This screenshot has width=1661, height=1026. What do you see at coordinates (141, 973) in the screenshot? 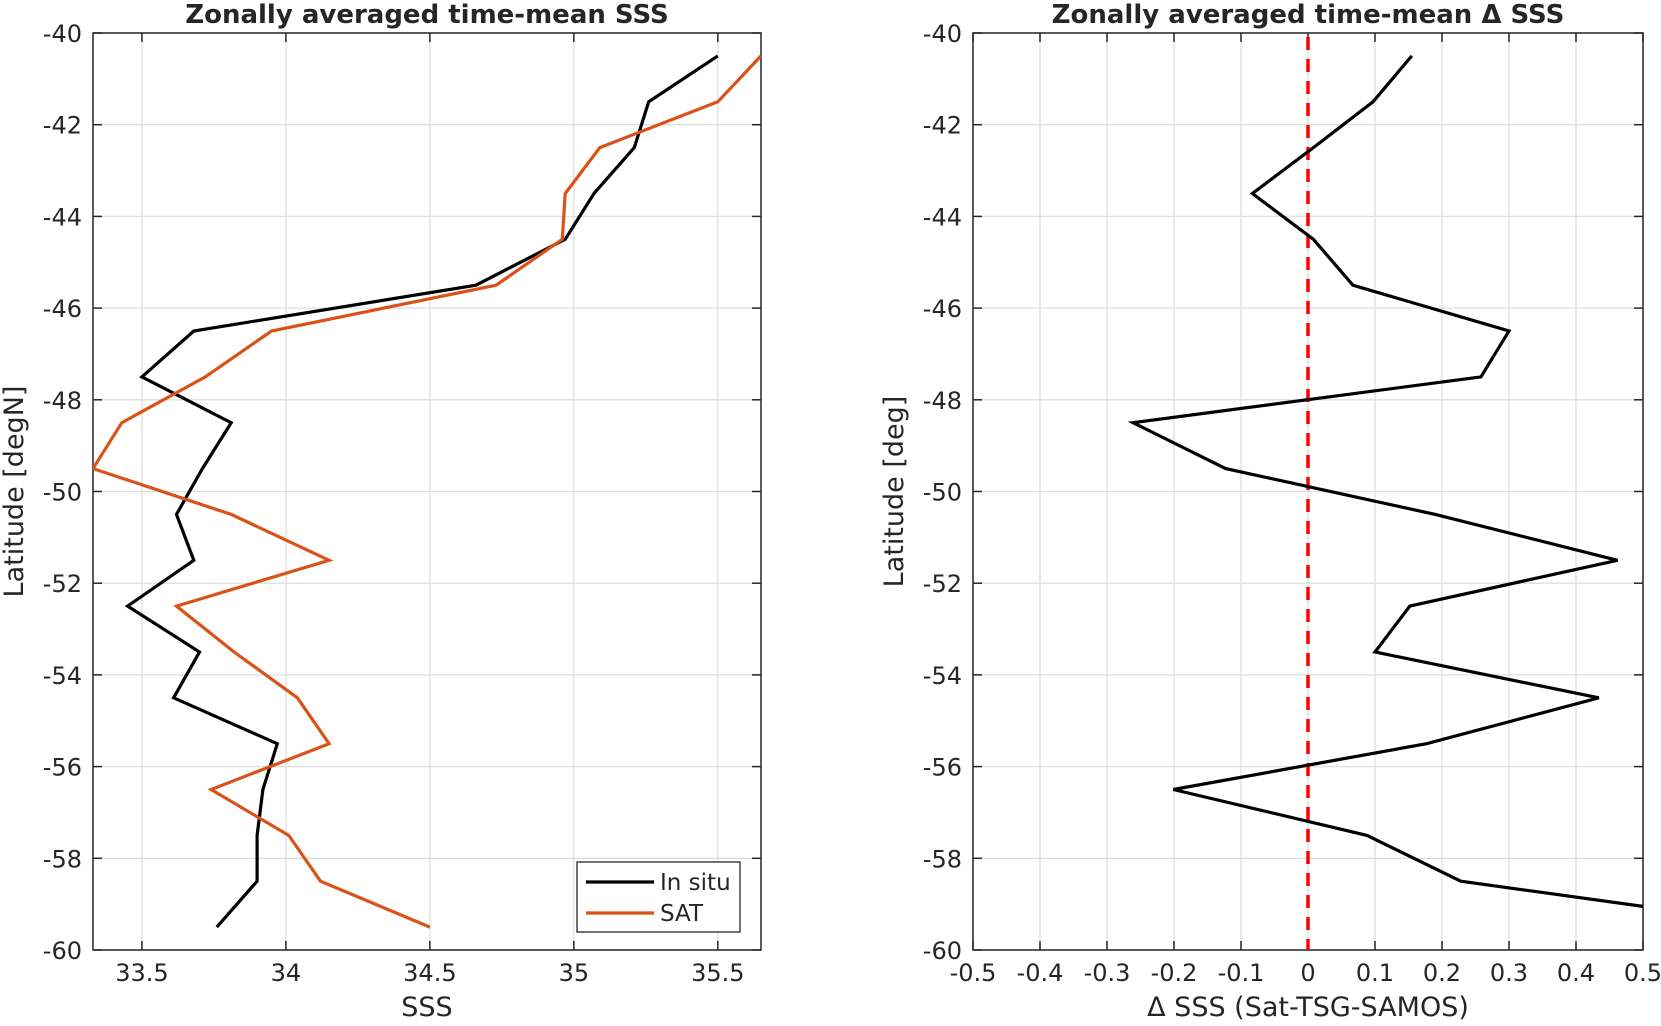
I see `left-x-tick-label: 33.5` at bounding box center [141, 973].